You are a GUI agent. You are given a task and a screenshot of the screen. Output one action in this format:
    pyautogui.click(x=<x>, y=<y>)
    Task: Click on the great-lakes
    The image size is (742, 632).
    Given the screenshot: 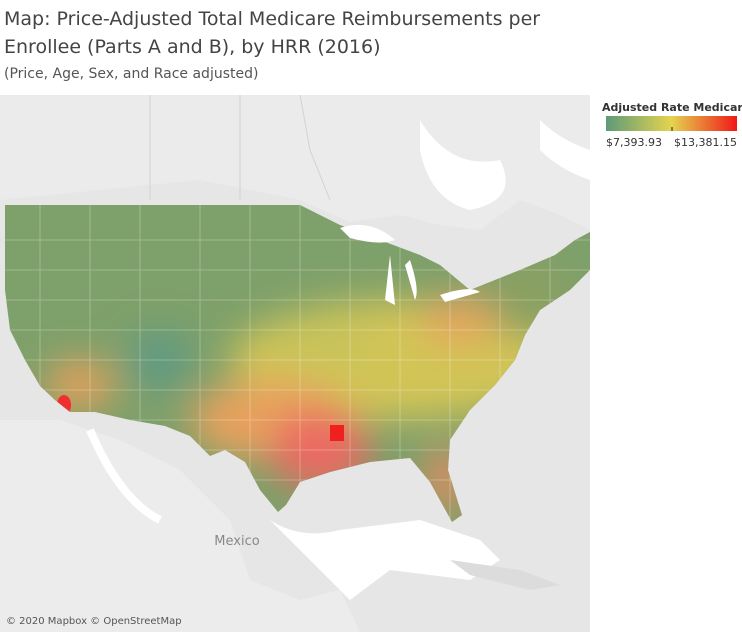 What is the action you would take?
    pyautogui.click(x=410, y=264)
    